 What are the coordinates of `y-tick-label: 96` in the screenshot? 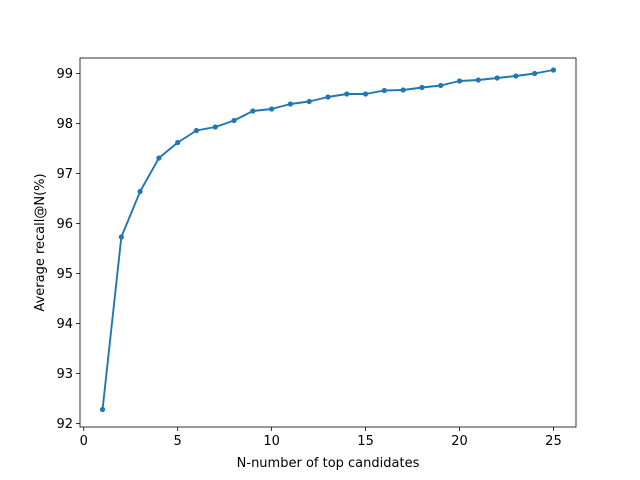 It's located at (64, 224).